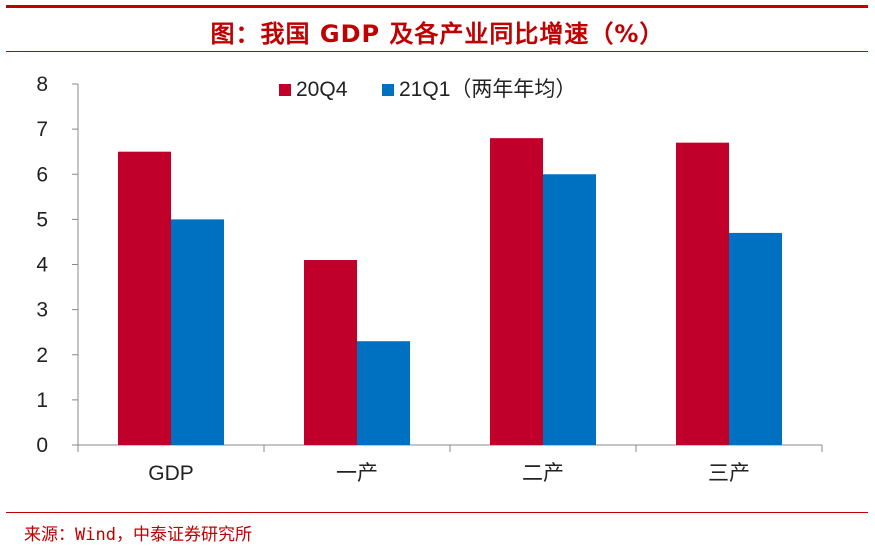 This screenshot has width=875, height=548. I want to click on y-tick-label: 2, so click(42, 355).